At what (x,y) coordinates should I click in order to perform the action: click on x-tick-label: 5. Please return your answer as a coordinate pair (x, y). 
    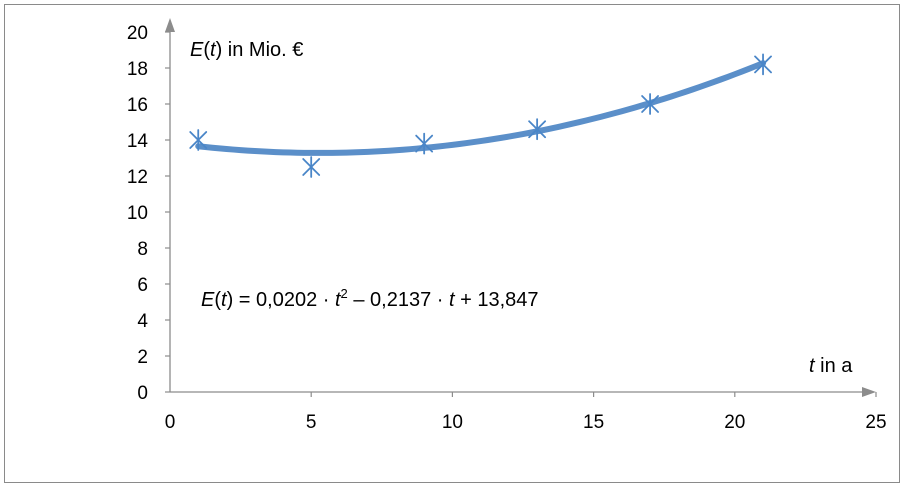
    Looking at the image, I should click on (311, 422).